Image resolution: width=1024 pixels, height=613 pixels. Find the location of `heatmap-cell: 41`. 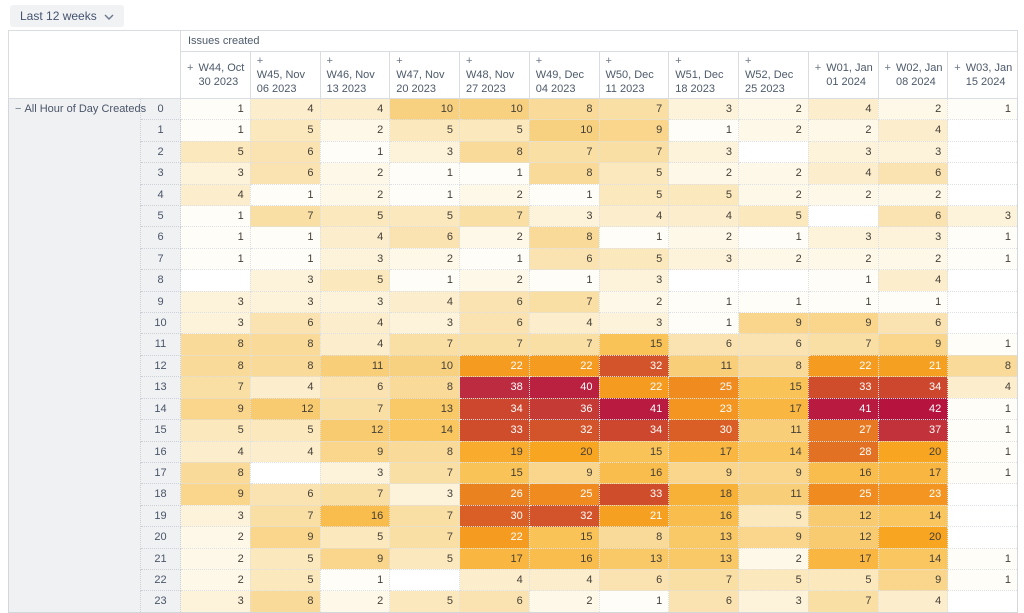

heatmap-cell: 41 is located at coordinates (634, 409).